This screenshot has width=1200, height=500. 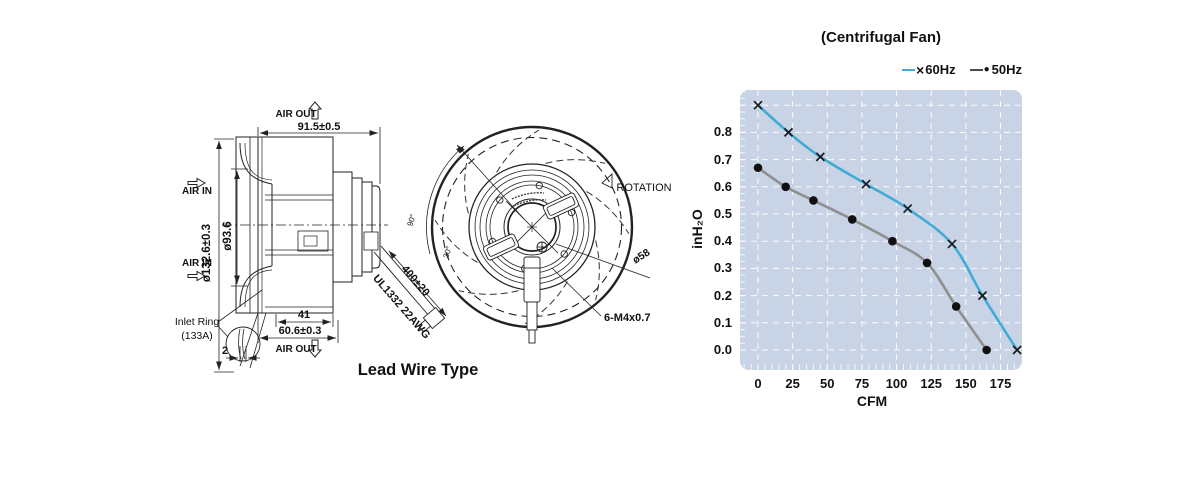 I want to click on angle-90-label: 90°, so click(x=411, y=220).